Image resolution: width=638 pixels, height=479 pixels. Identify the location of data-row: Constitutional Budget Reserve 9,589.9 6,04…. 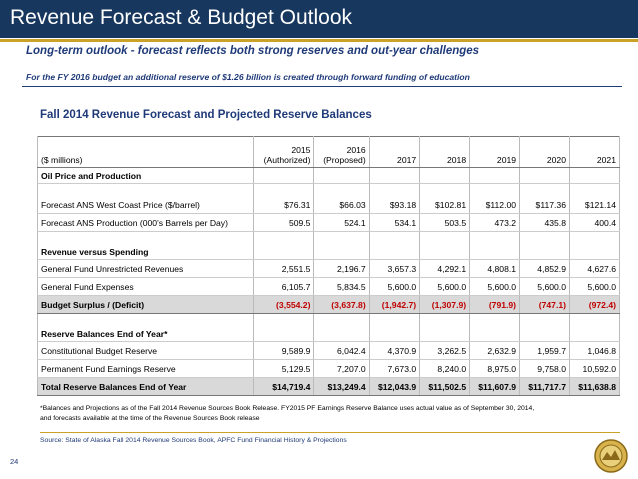
(328, 350).